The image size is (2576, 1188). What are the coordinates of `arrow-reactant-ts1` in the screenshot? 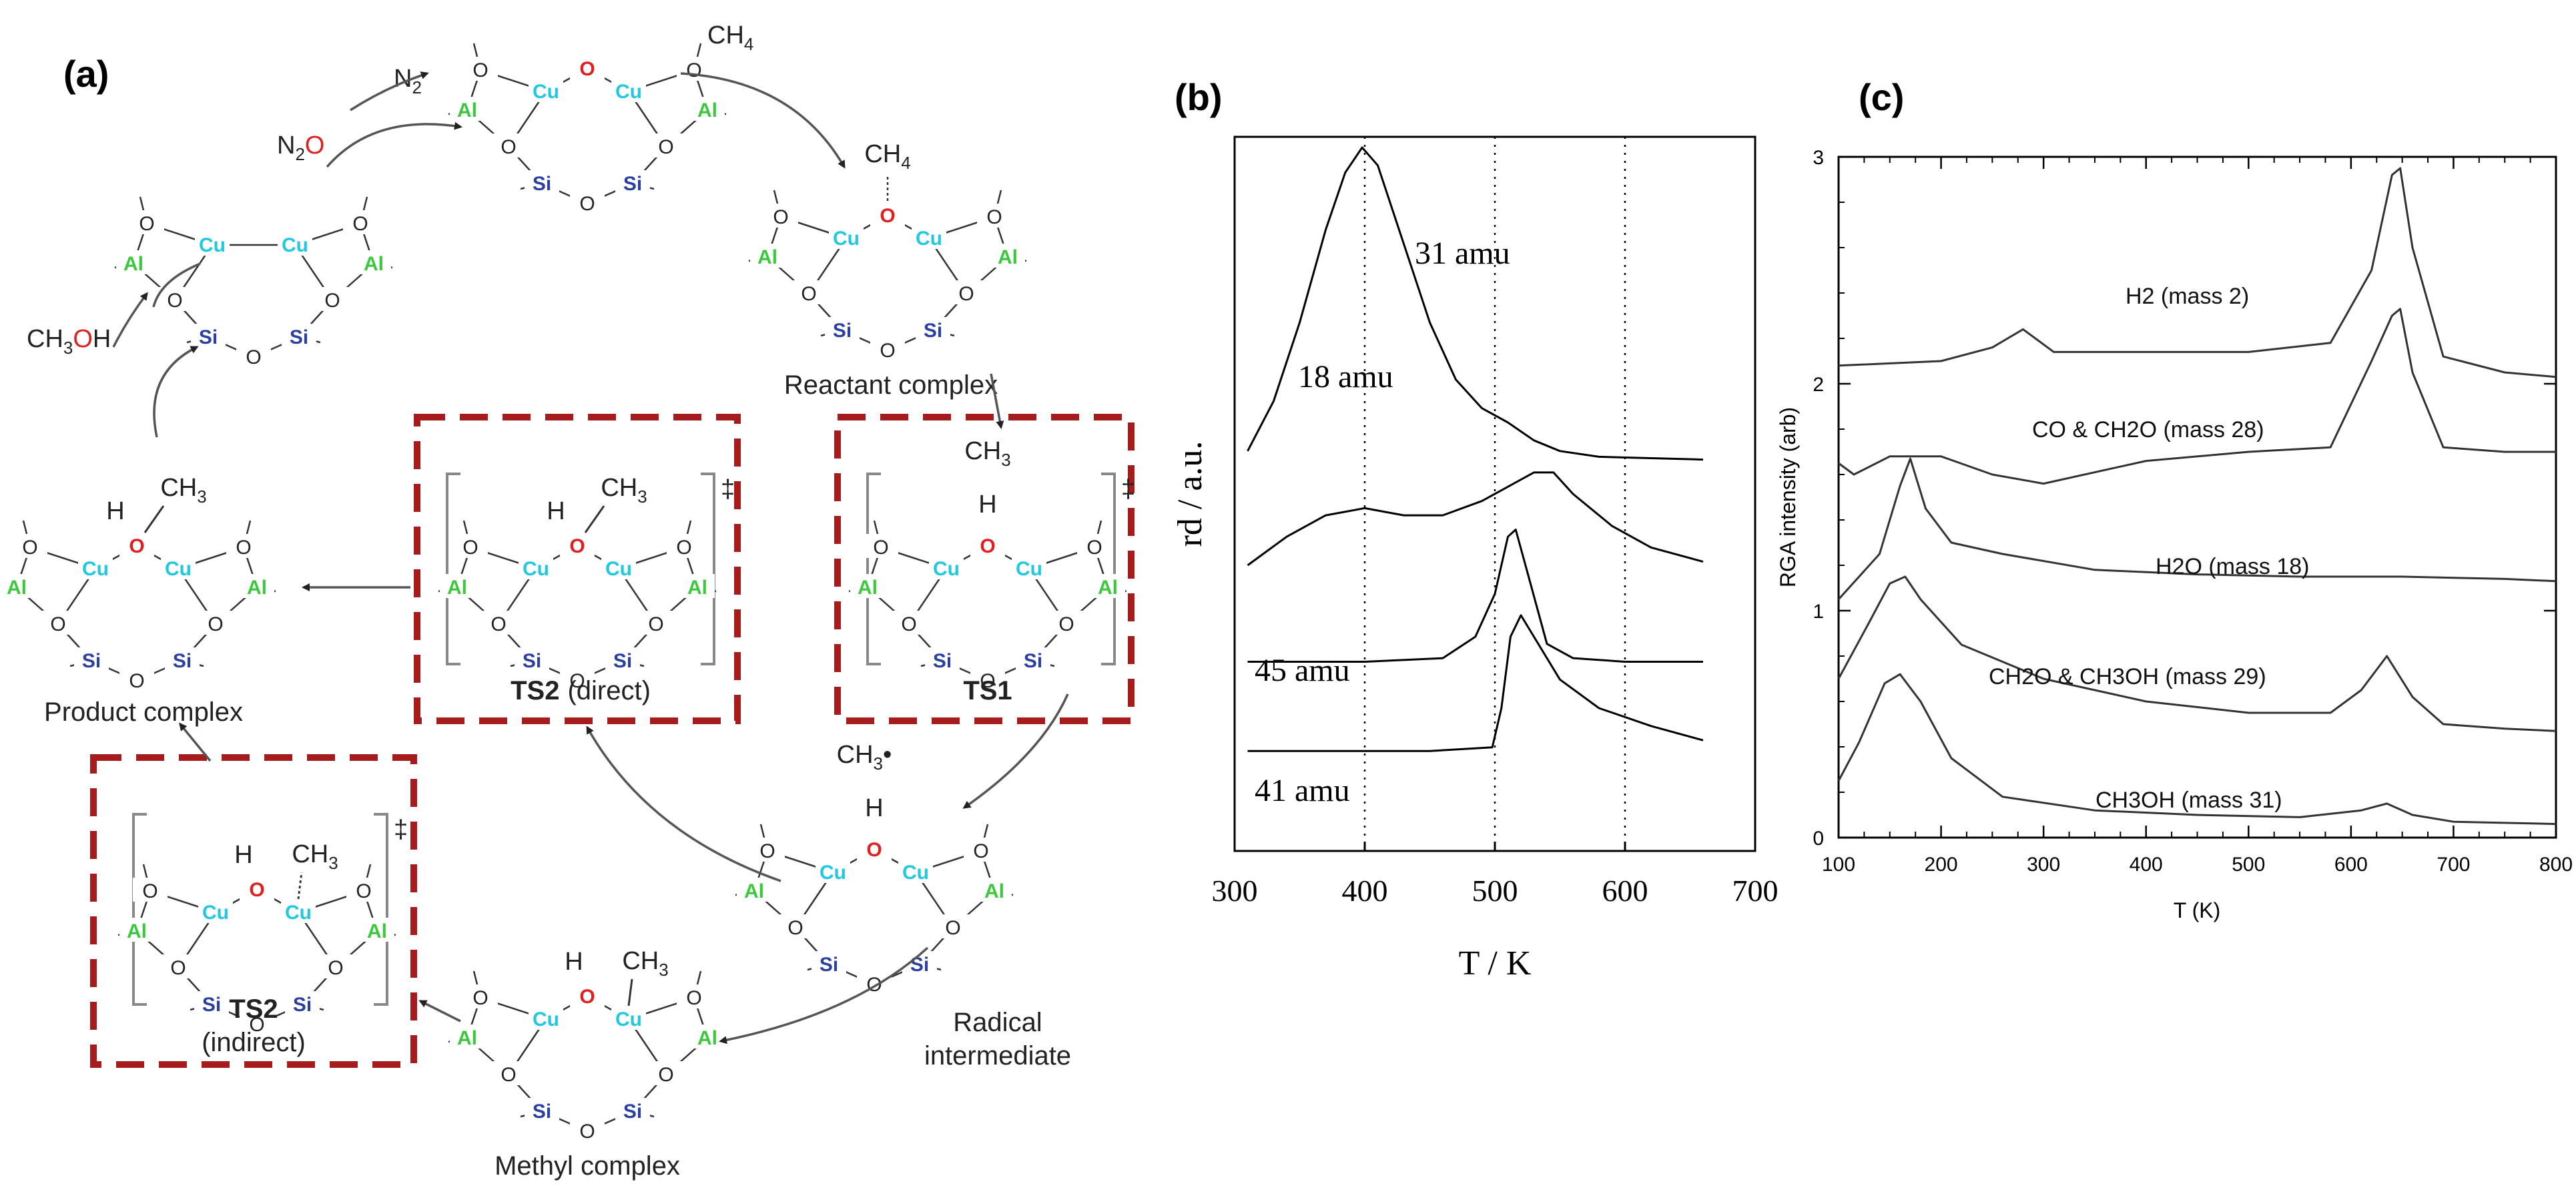 It's located at (997, 401).